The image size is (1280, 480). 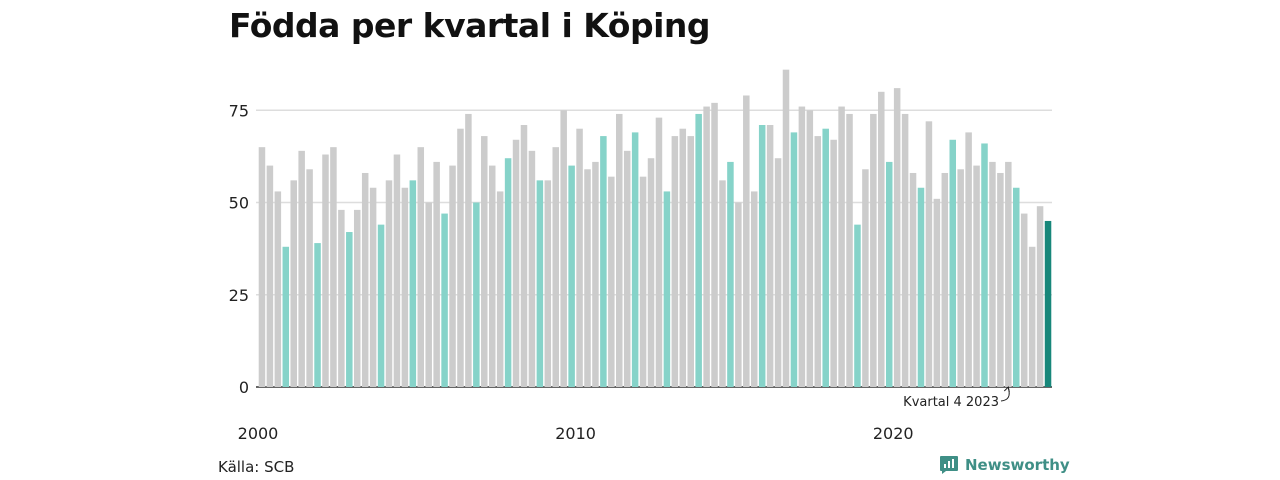 I want to click on annotation-label: Kvartal 4 2023, so click(x=951, y=402).